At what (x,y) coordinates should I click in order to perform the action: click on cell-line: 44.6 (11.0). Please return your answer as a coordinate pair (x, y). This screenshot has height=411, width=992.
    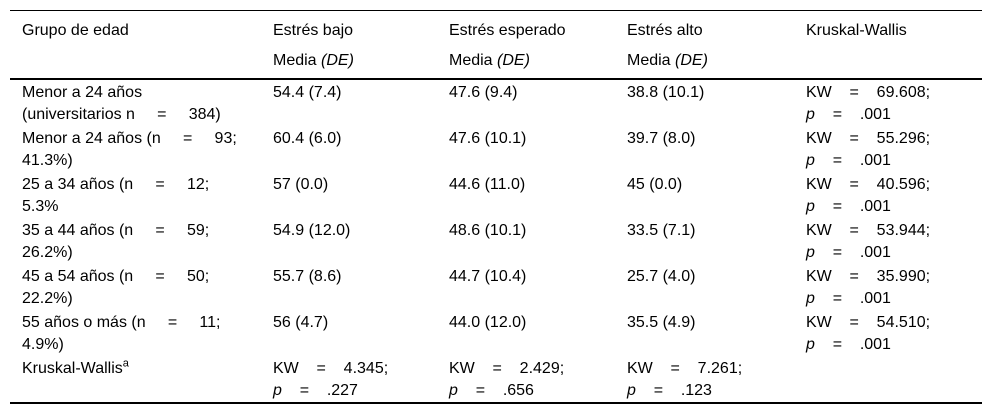
    Looking at the image, I should click on (487, 184).